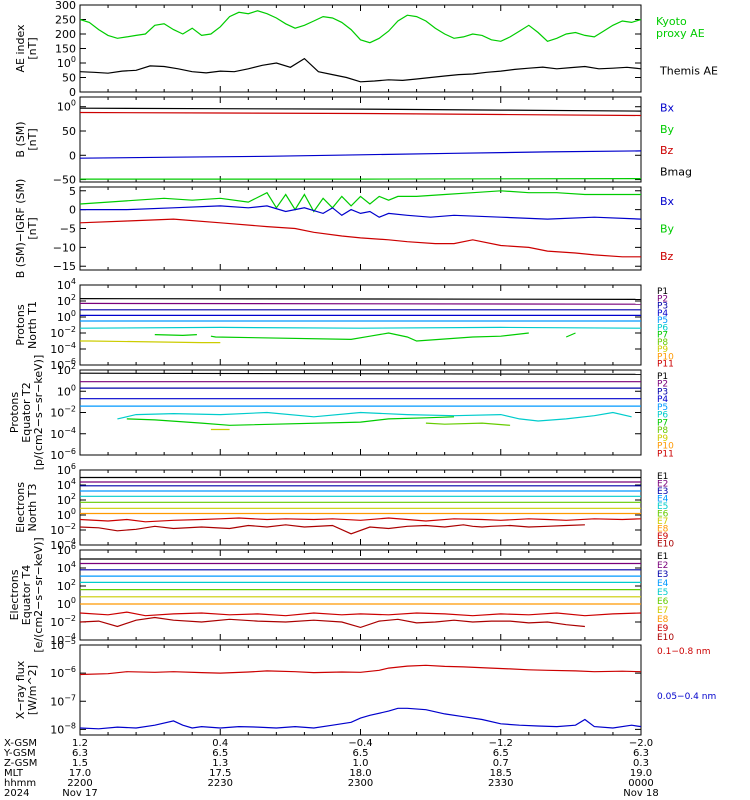  I want to click on series-line-Bmag, so click(360, 109).